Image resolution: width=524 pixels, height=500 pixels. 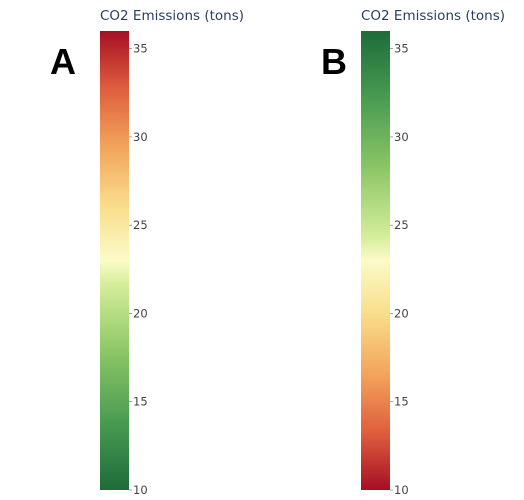 What do you see at coordinates (63, 61) in the screenshot?
I see `panel-letter-a: A` at bounding box center [63, 61].